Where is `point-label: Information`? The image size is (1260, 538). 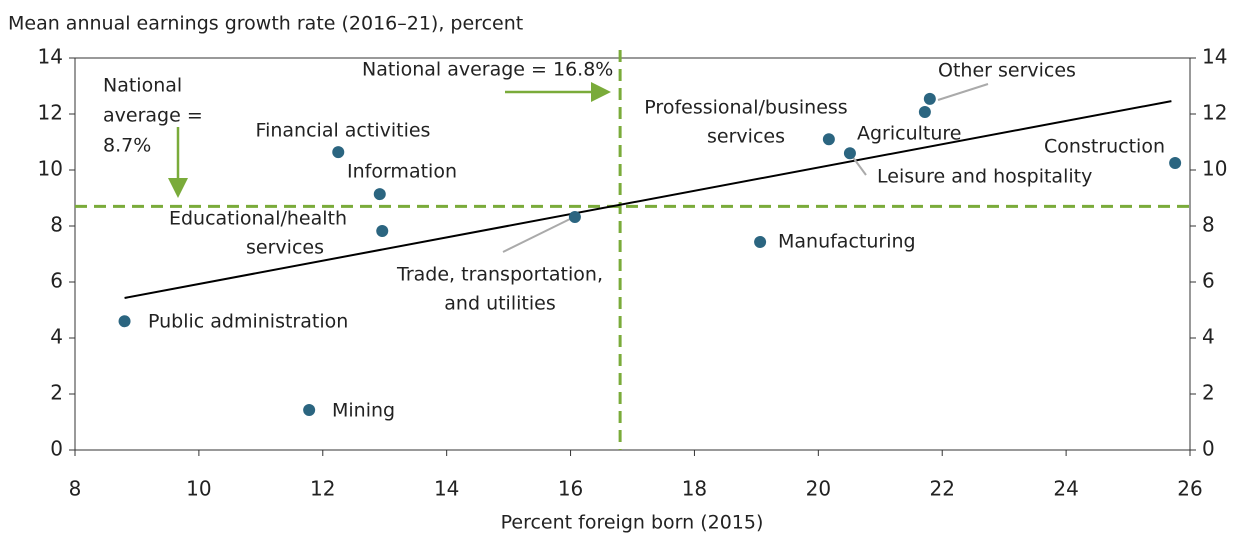
point-label: Information is located at coordinates (402, 172).